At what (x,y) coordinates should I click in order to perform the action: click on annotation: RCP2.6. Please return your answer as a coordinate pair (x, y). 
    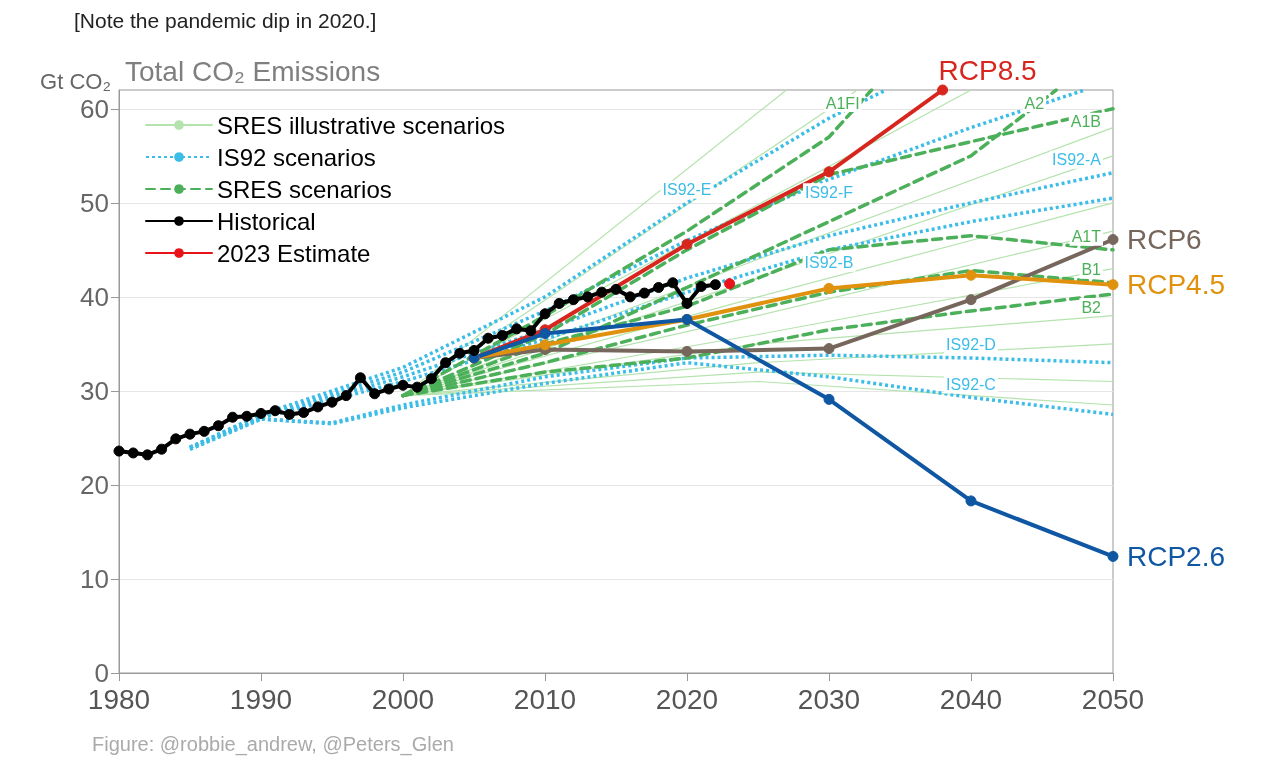
    Looking at the image, I should click on (1176, 556).